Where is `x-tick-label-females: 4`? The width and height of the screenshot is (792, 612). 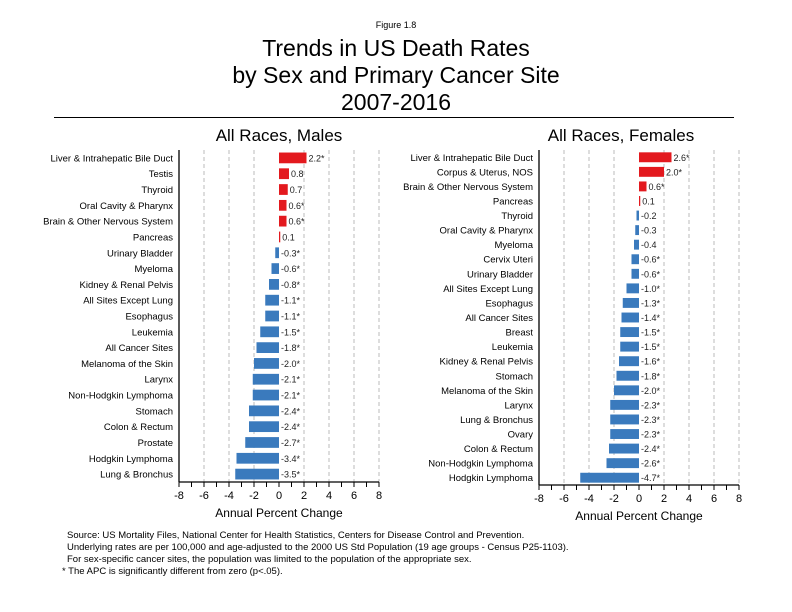
x-tick-label-females: 4 is located at coordinates (689, 499).